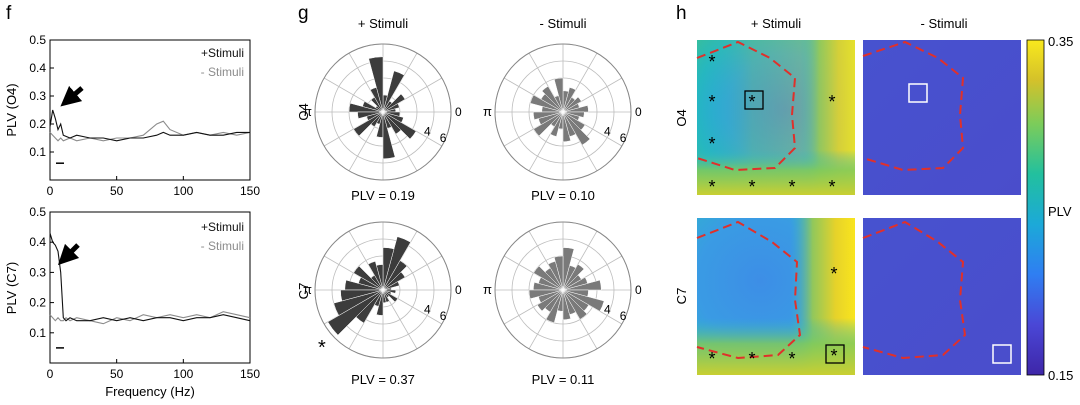 The width and height of the screenshot is (1080, 405). Describe the element at coordinates (383, 195) in the screenshot. I see `rose-plv-o4-stim: PLV = 0.19` at that location.